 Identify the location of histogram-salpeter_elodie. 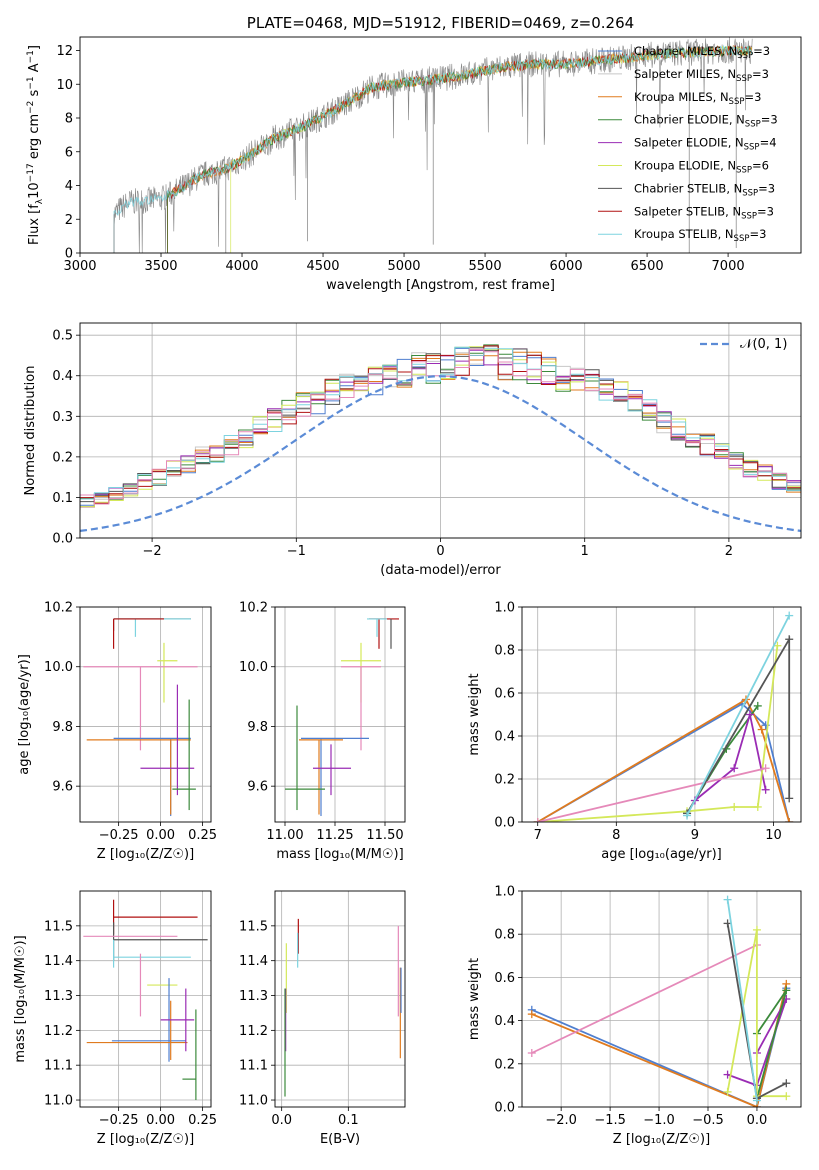
(440, 428).